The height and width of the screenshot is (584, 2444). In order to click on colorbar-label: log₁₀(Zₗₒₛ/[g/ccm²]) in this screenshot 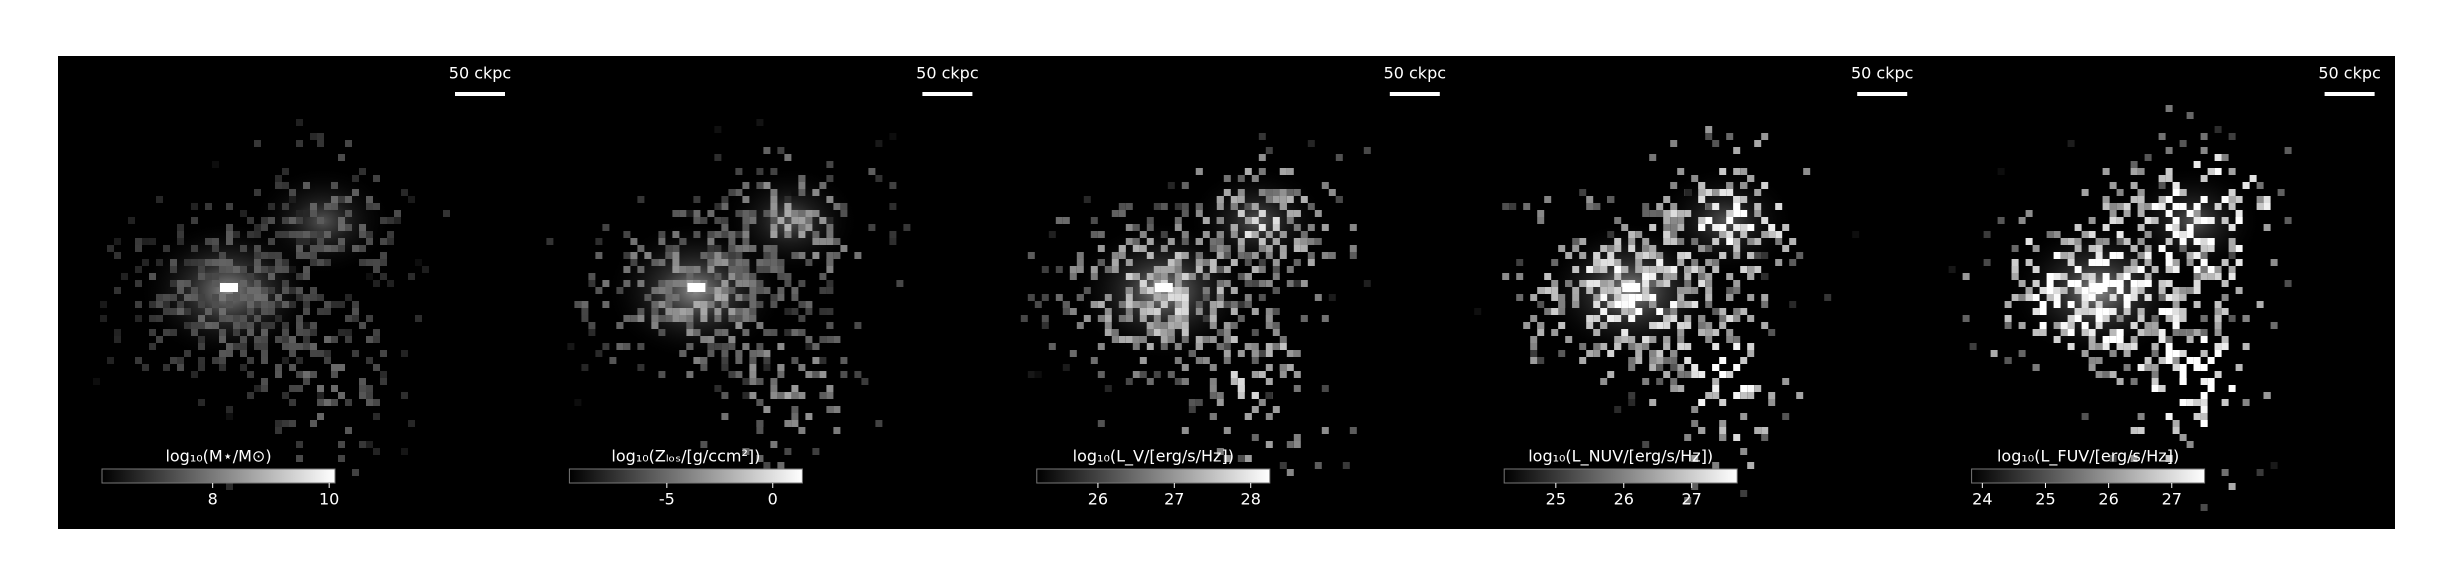, I will do `click(685, 456)`.